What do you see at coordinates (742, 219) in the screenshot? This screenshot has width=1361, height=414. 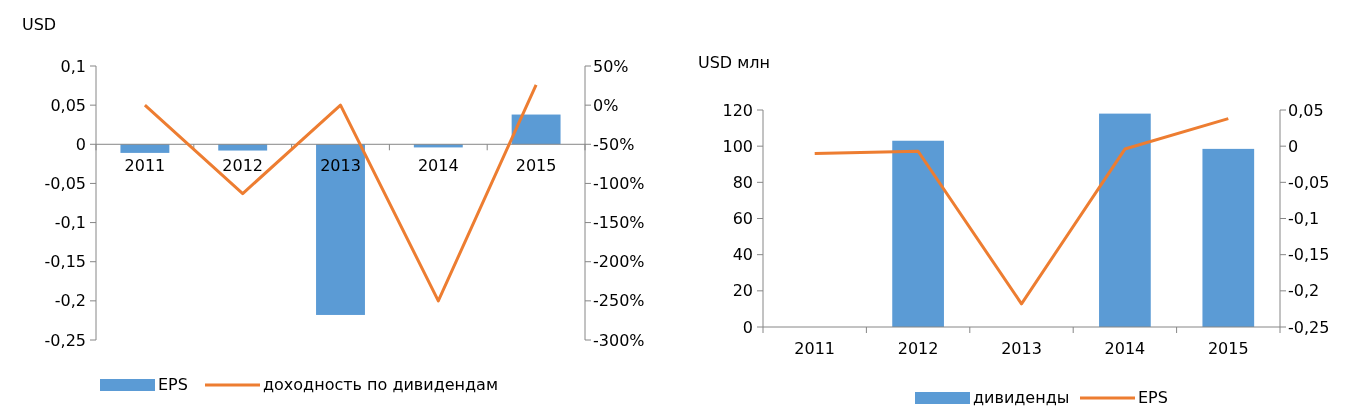 I see `y-tick-label: 60` at bounding box center [742, 219].